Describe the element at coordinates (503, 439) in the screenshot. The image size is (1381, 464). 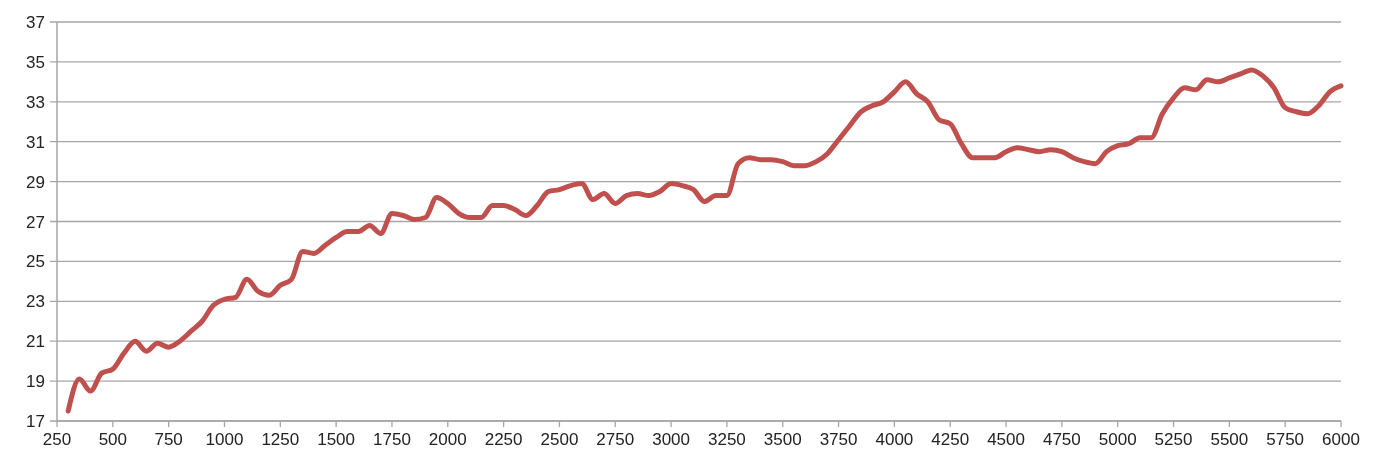
I see `x-tick-label: 2250` at that location.